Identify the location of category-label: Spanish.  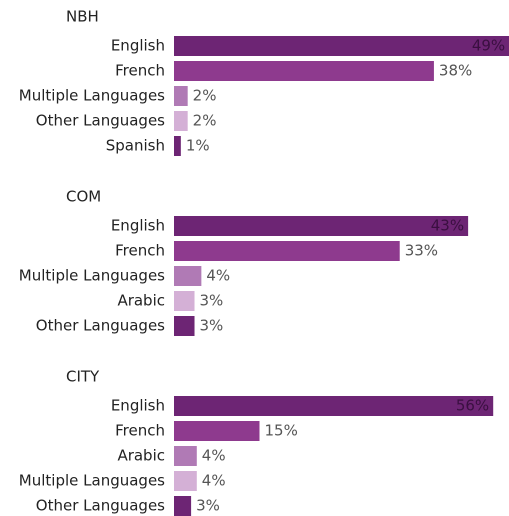
(135, 146).